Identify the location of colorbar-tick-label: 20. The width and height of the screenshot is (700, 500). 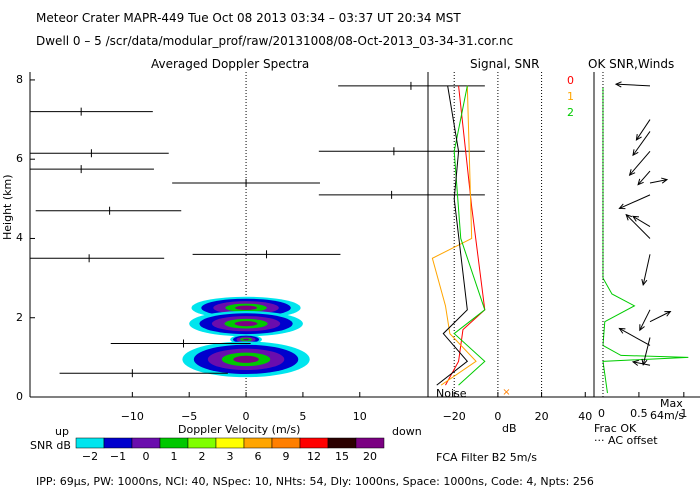
(370, 456).